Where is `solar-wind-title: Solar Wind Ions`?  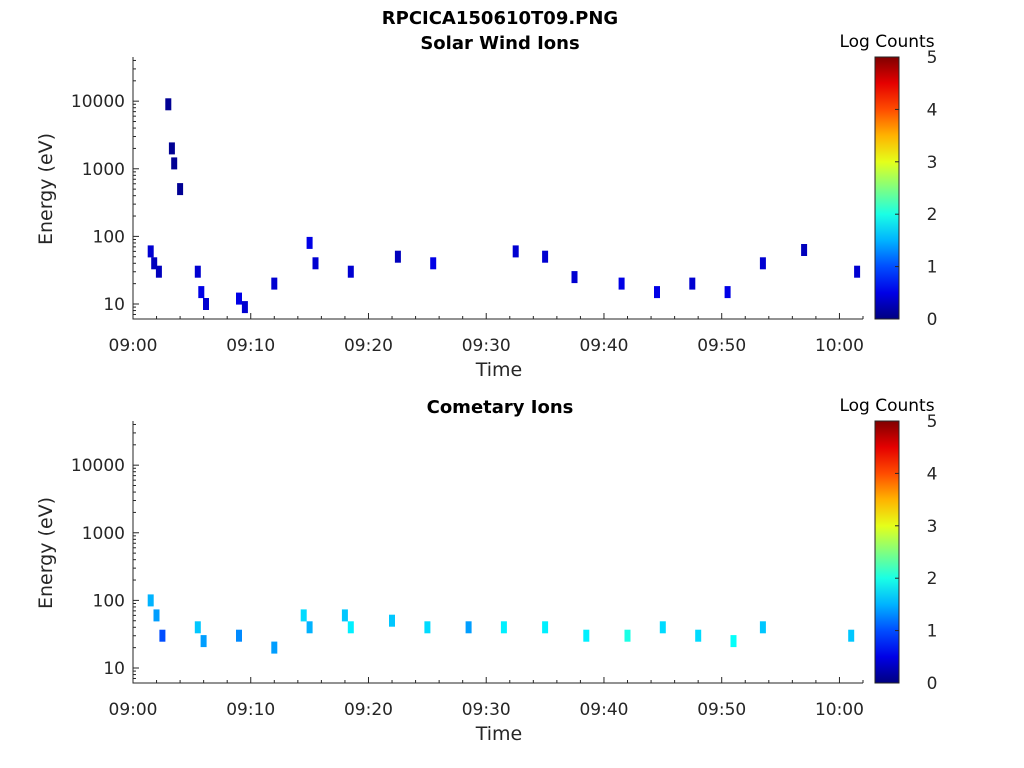
solar-wind-title: Solar Wind Ions is located at coordinates (499, 43).